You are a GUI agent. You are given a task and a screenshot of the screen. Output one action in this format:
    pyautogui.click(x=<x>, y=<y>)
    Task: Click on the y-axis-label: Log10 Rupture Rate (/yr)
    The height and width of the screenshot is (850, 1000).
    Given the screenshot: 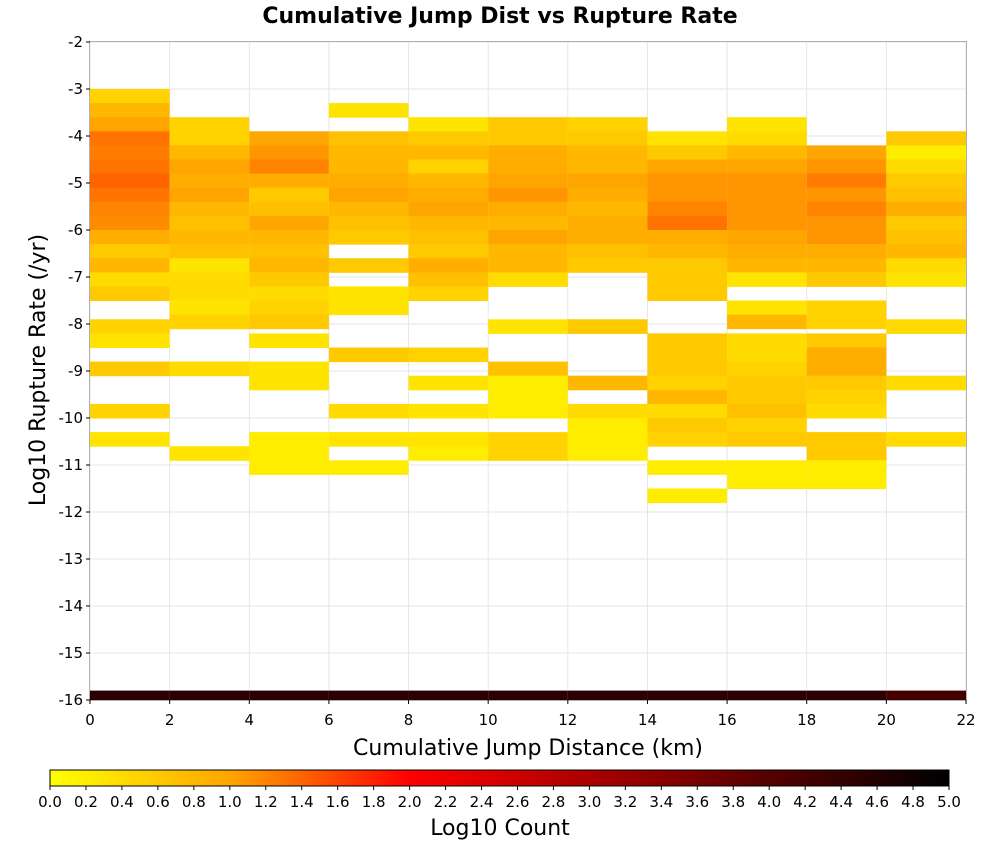 What is the action you would take?
    pyautogui.click(x=38, y=370)
    